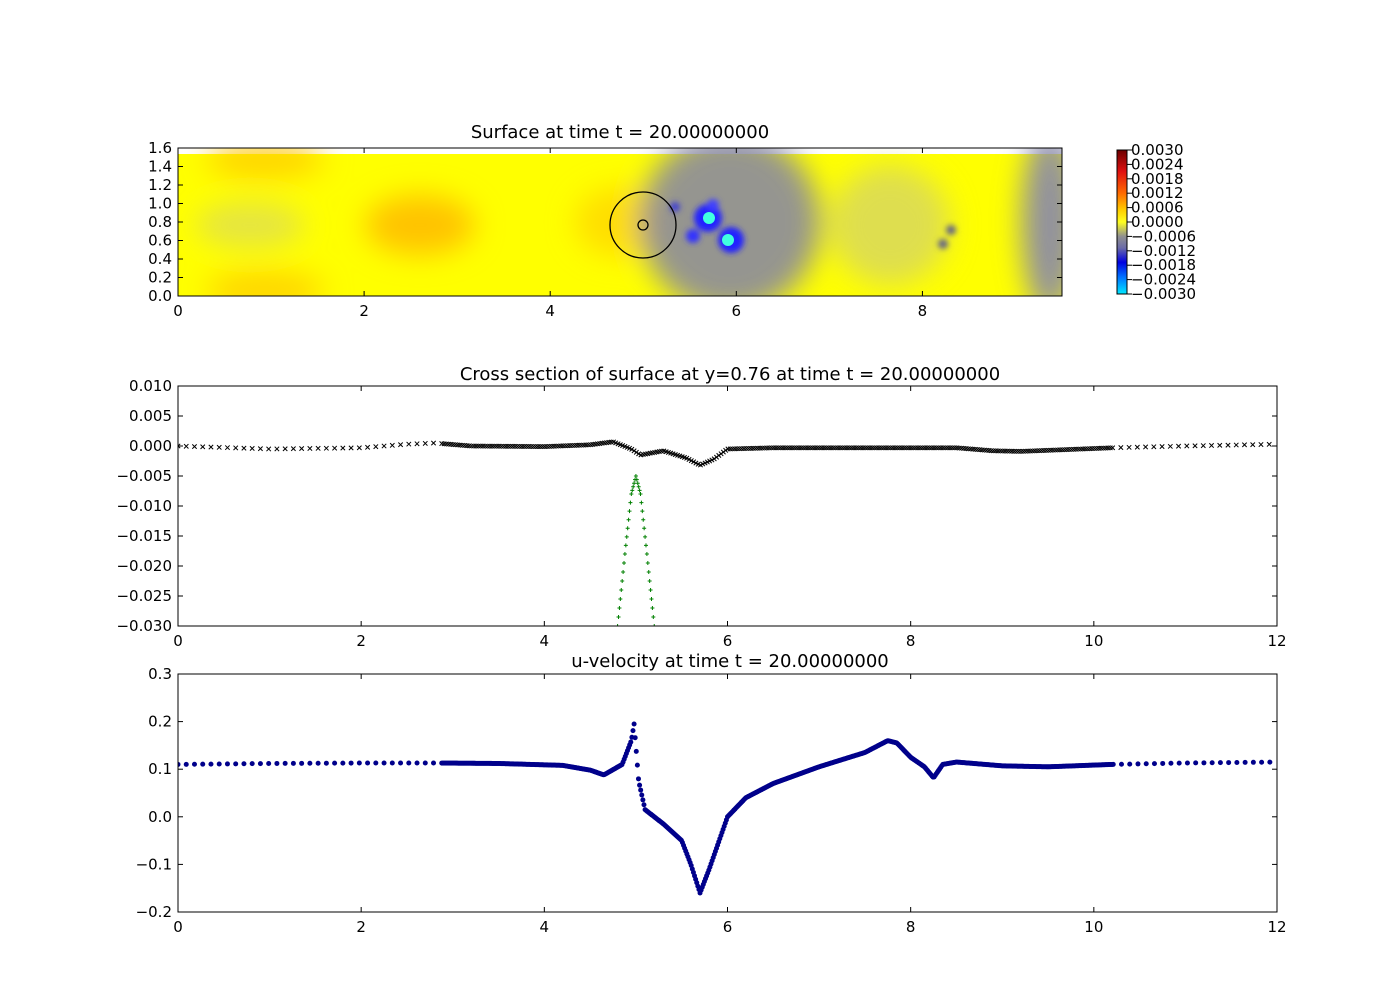  Describe the element at coordinates (160, 722) in the screenshot. I see `u-velocity-ytick-label: 0.2` at that location.